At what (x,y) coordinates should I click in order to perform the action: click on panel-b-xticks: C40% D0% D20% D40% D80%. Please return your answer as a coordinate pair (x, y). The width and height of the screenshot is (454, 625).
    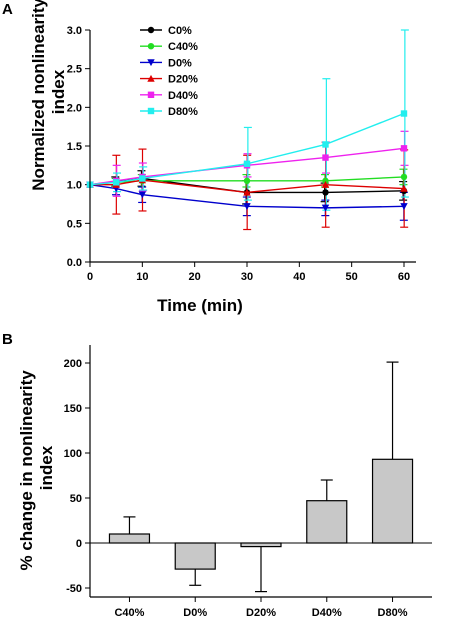
    Looking at the image, I should click on (261, 608).